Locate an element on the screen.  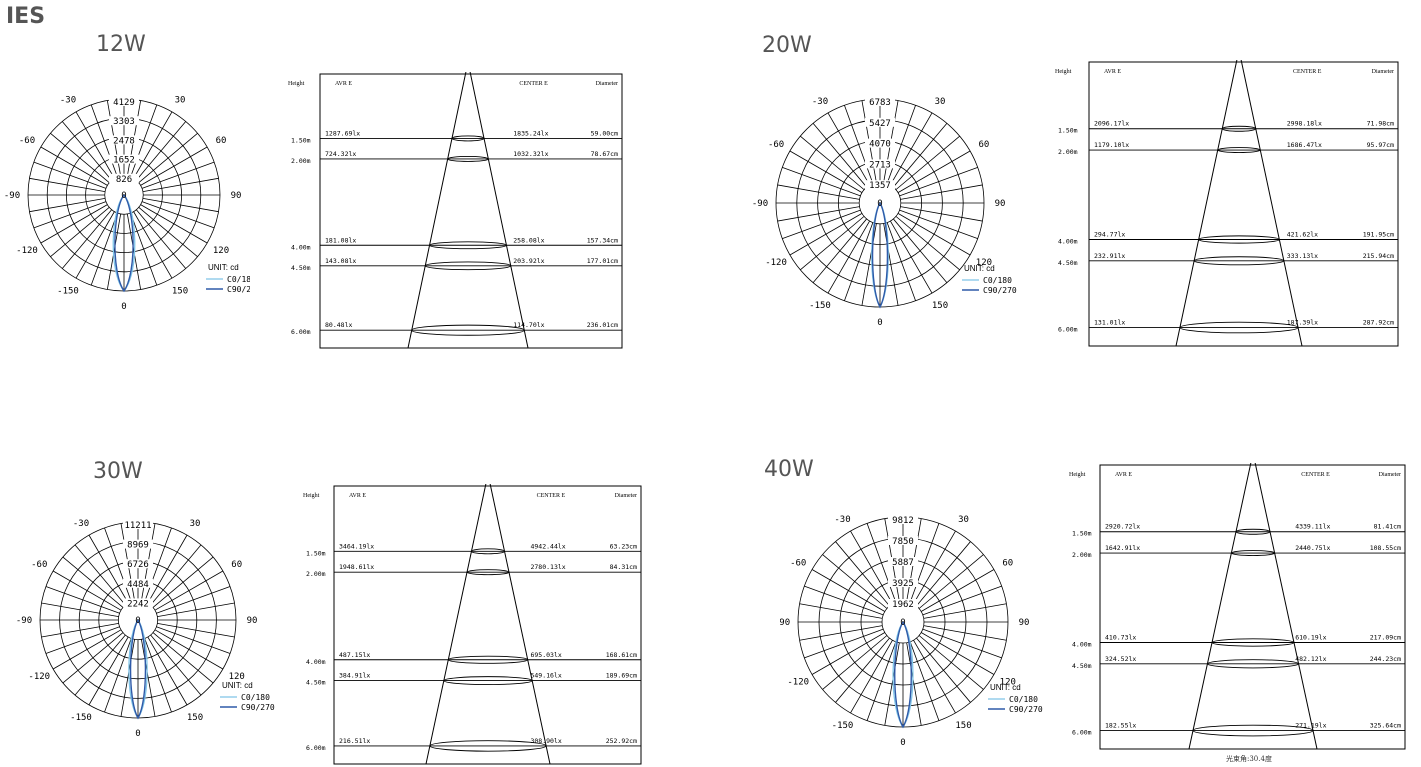
row-center: 2780.13lx is located at coordinates (547, 567).